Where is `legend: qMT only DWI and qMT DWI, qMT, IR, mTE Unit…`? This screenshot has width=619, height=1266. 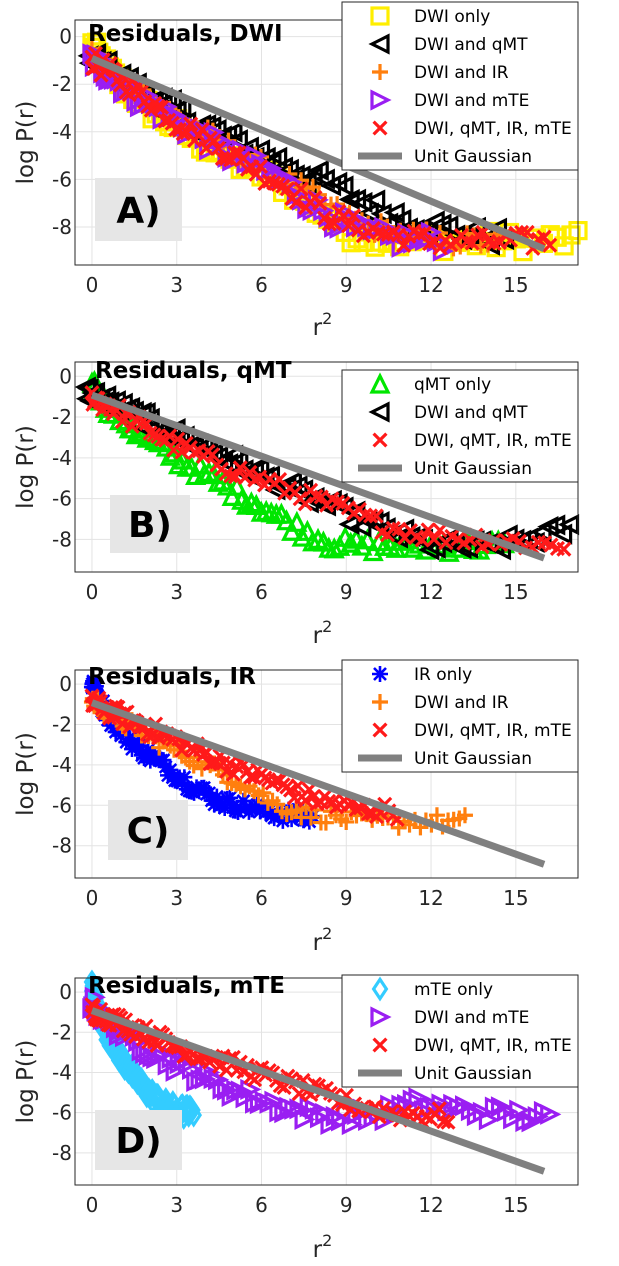 legend: qMT only DWI and qMT DWI, qMT, IR, mTE Unit… is located at coordinates (460, 426).